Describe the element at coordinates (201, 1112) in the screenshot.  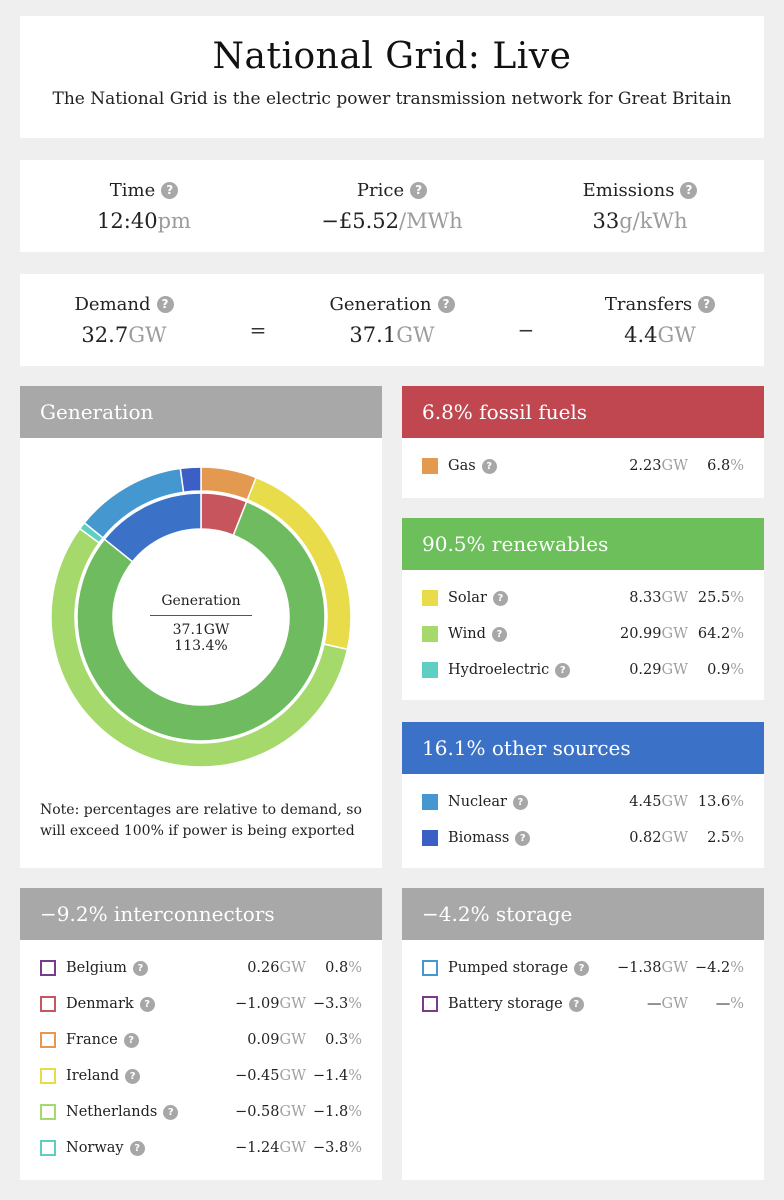
I see `source-row: Netherlands? −0.58GW −1.8%` at that location.